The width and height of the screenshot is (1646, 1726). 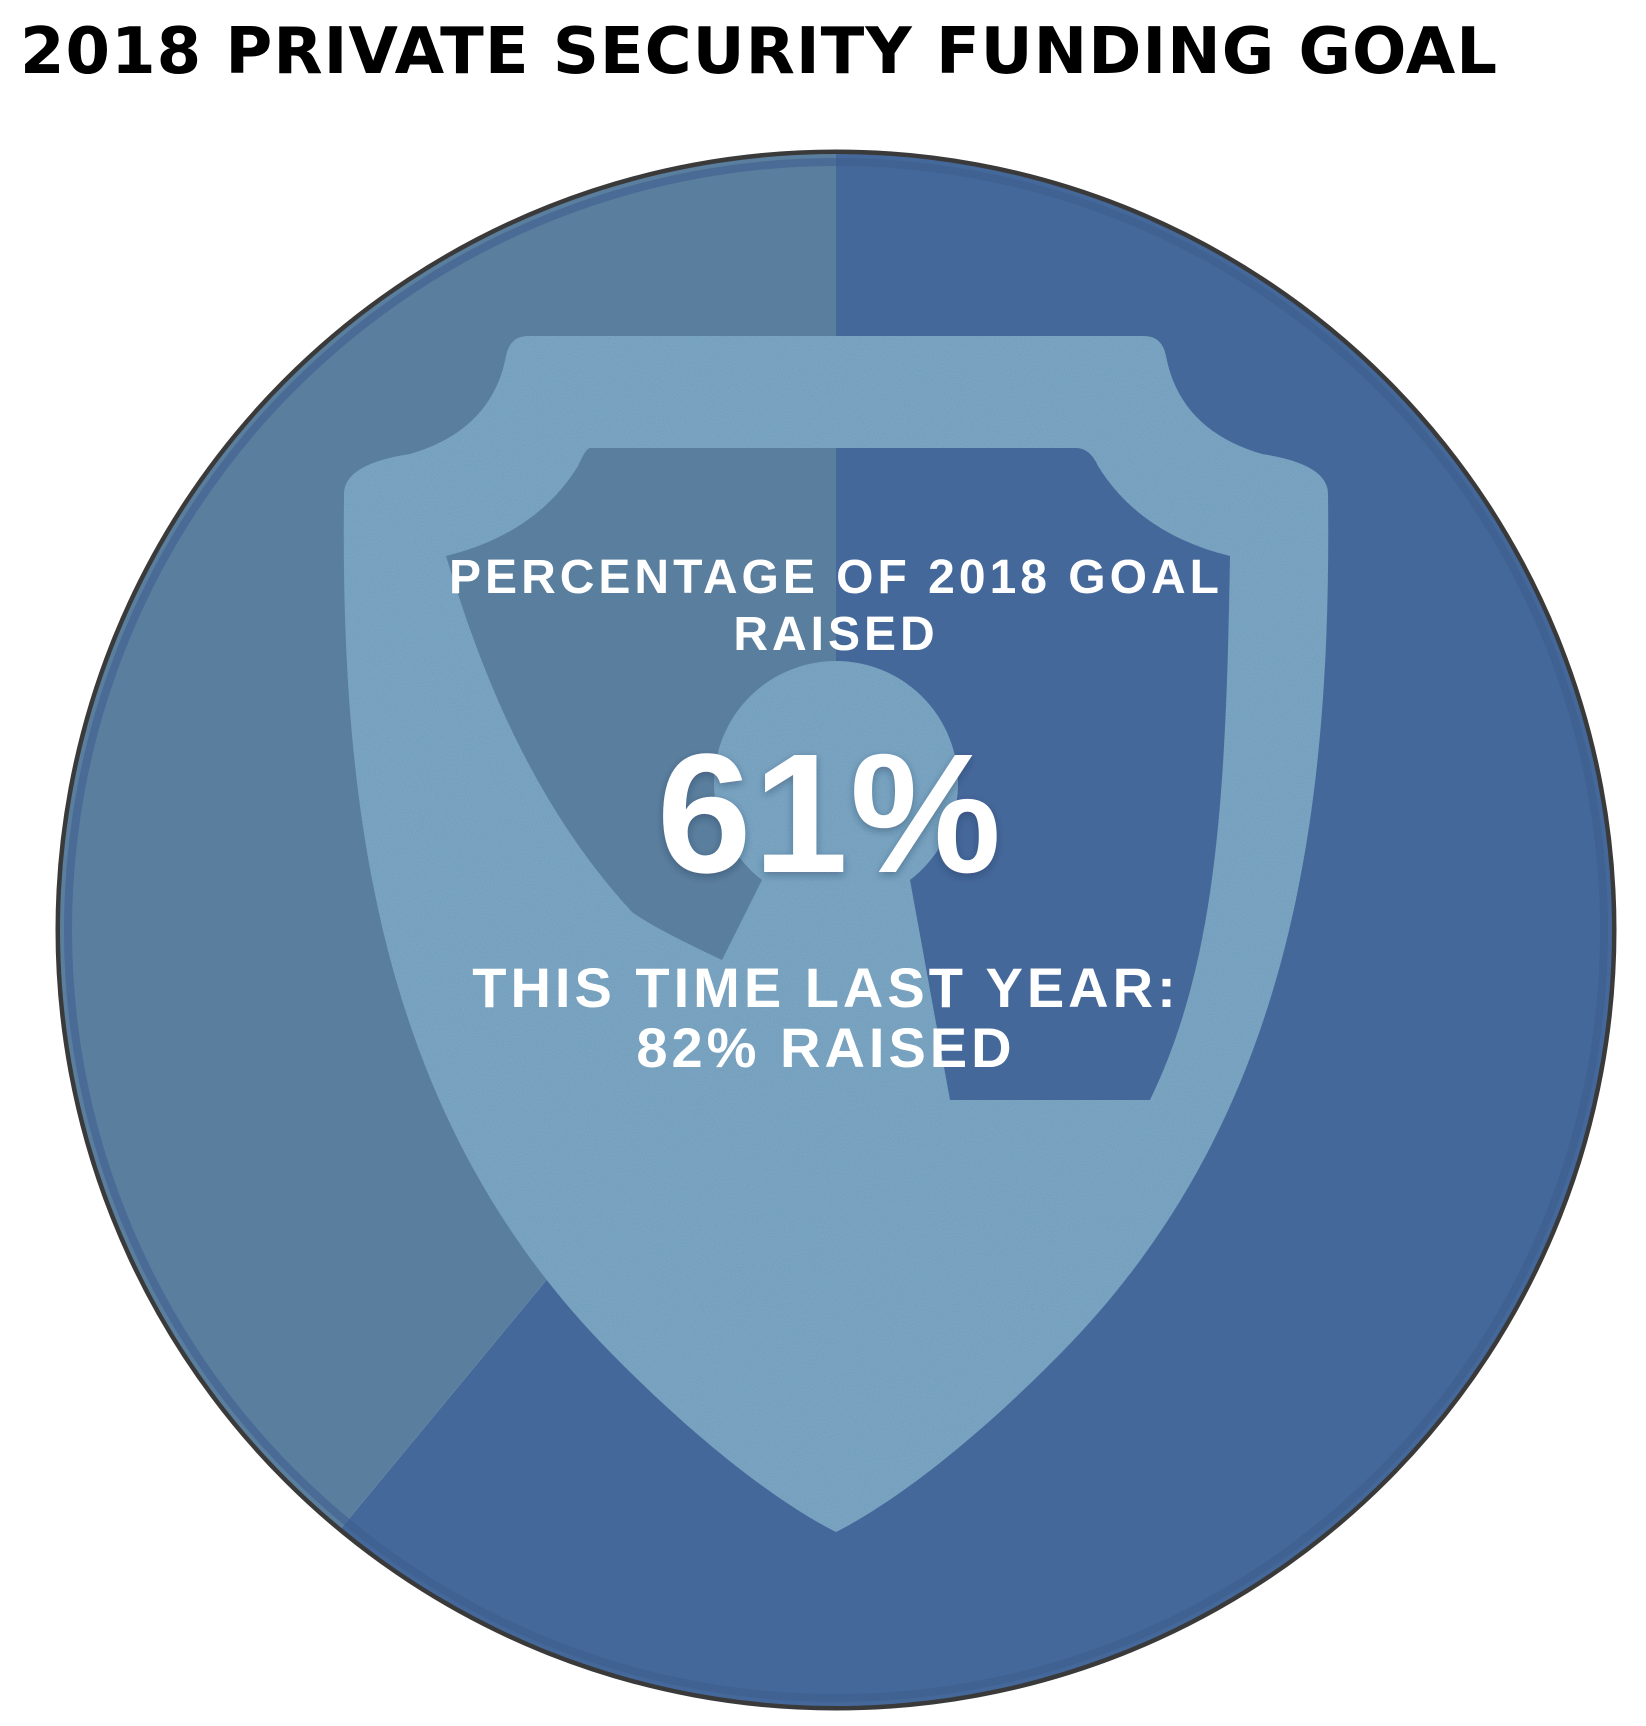 I want to click on comparison-line-1: THIS TIME LAST YEAR:, so click(x=825, y=987).